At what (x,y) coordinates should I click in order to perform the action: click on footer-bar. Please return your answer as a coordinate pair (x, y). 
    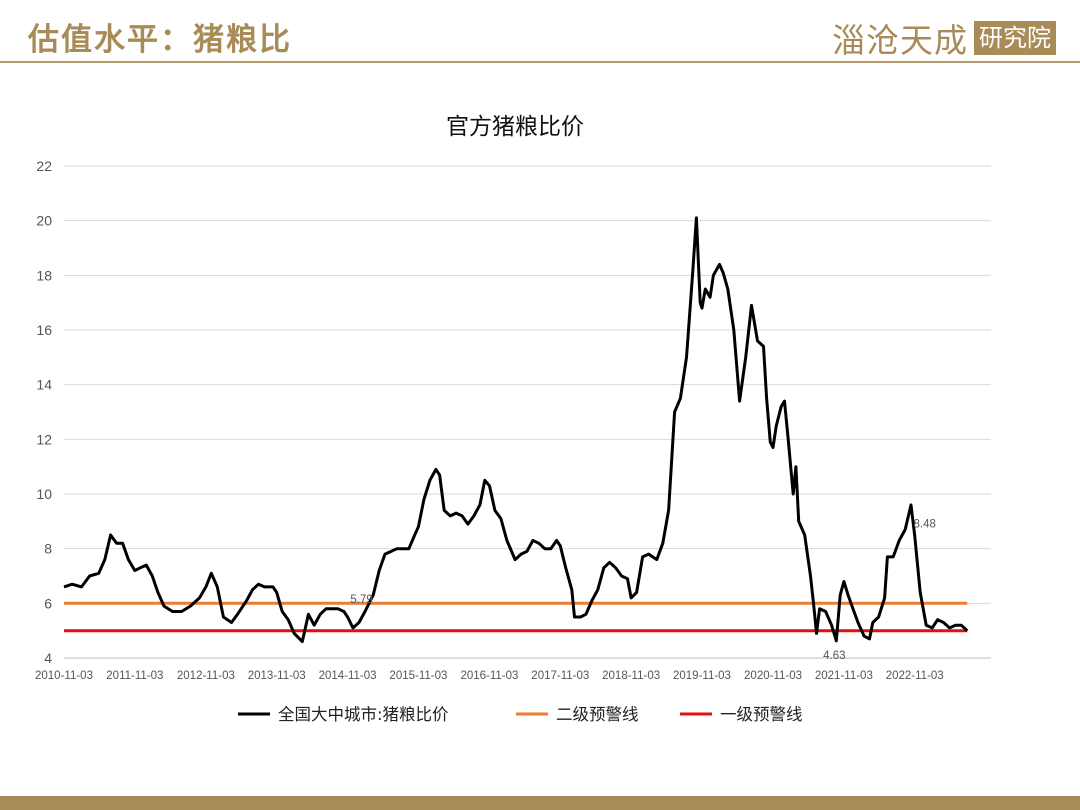
    Looking at the image, I should click on (540, 803).